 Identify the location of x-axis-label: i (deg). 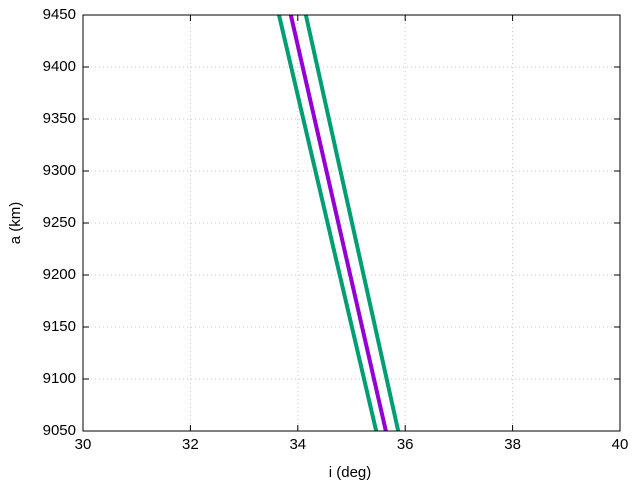
(350, 472).